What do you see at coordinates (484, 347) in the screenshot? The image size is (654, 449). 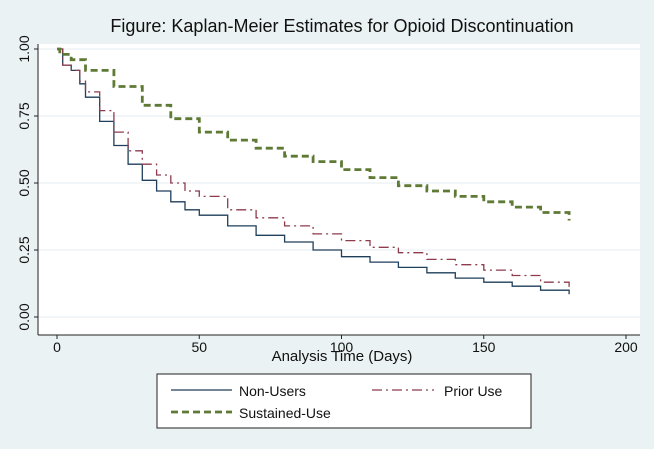 I see `x-tick-label: 150` at bounding box center [484, 347].